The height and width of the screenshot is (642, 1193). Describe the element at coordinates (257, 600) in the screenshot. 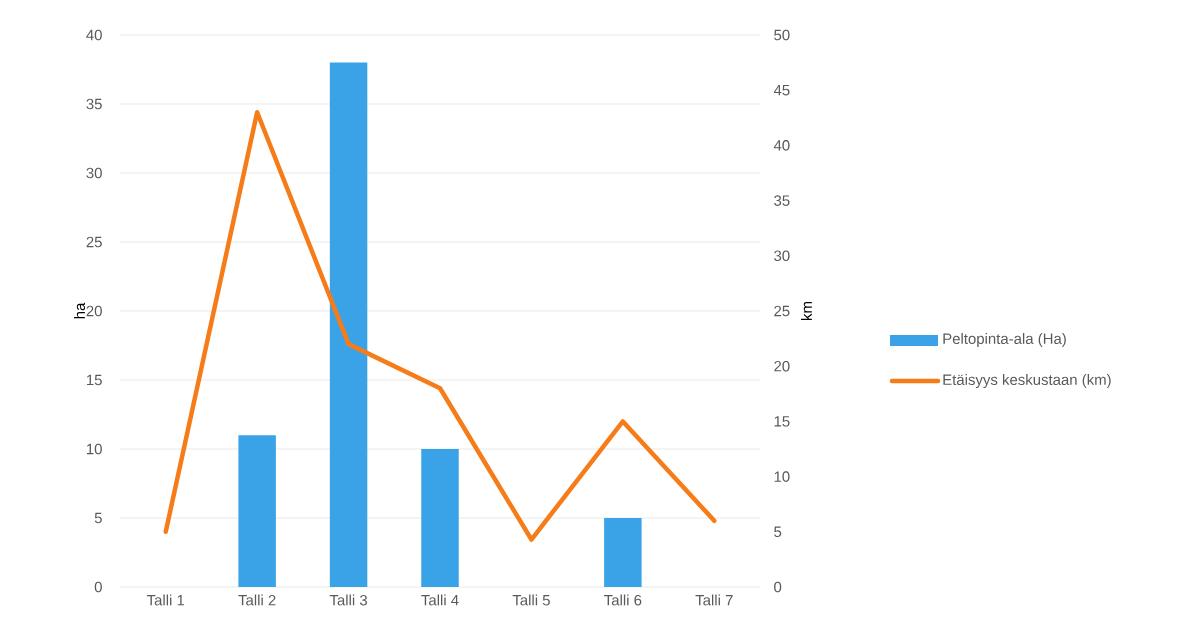

I see `x-tick-label: Talli 2` at that location.